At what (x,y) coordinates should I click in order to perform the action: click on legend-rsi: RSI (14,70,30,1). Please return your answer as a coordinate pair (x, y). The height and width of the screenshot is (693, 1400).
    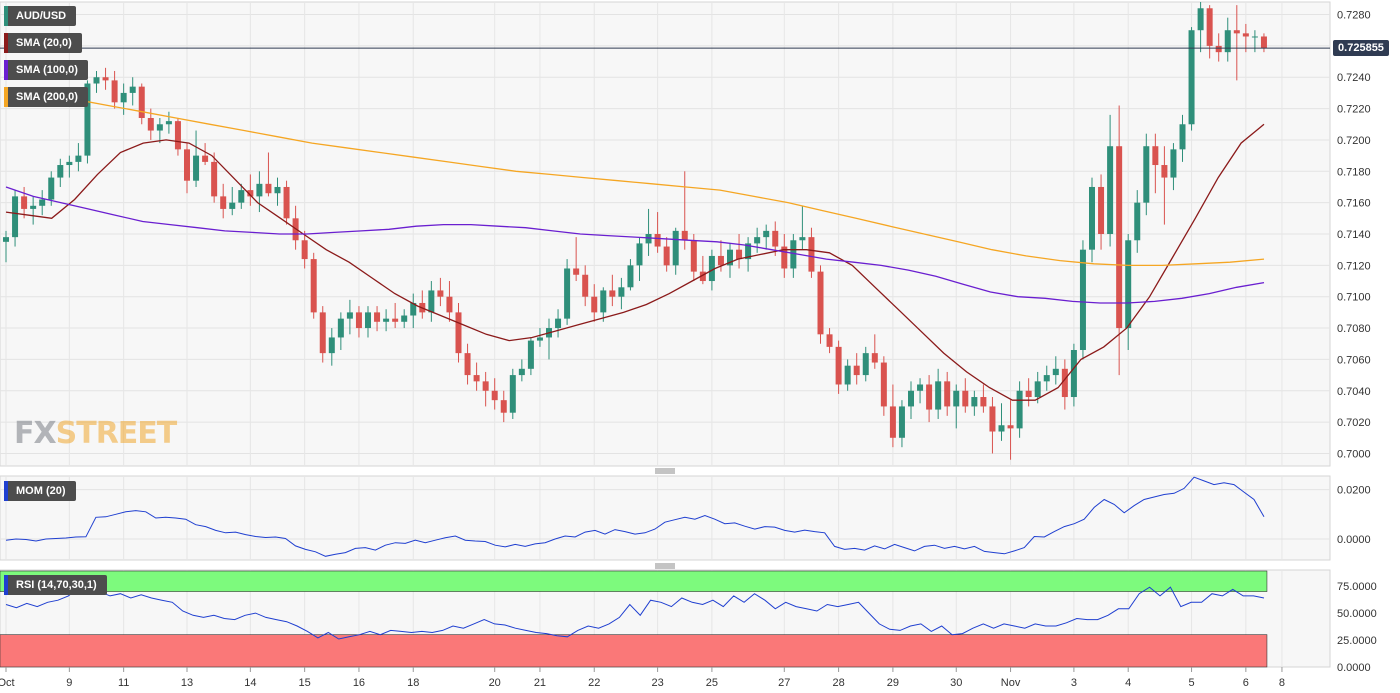
    Looking at the image, I should click on (55, 585).